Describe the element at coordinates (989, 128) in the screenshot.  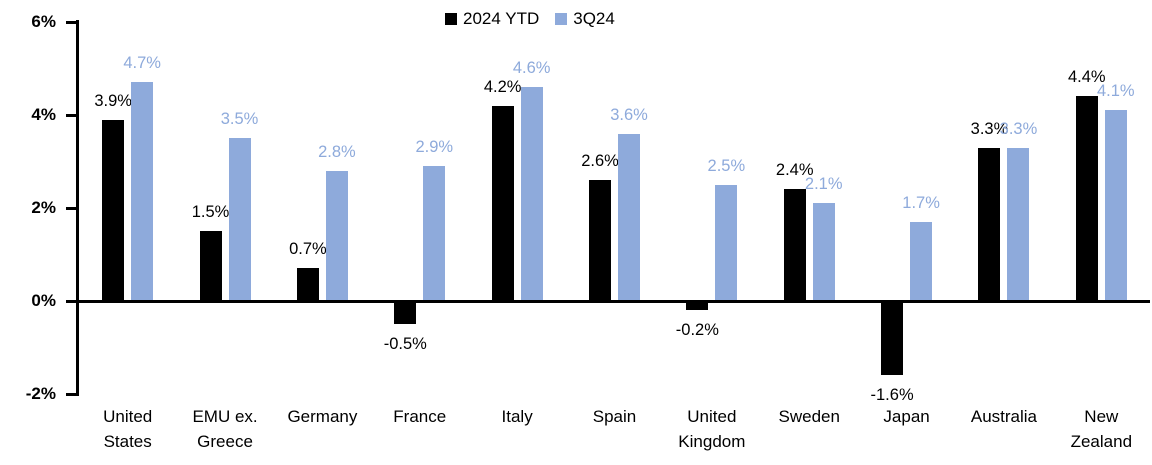
I see `data-label-2024-ytd-australia: 3.3%` at that location.